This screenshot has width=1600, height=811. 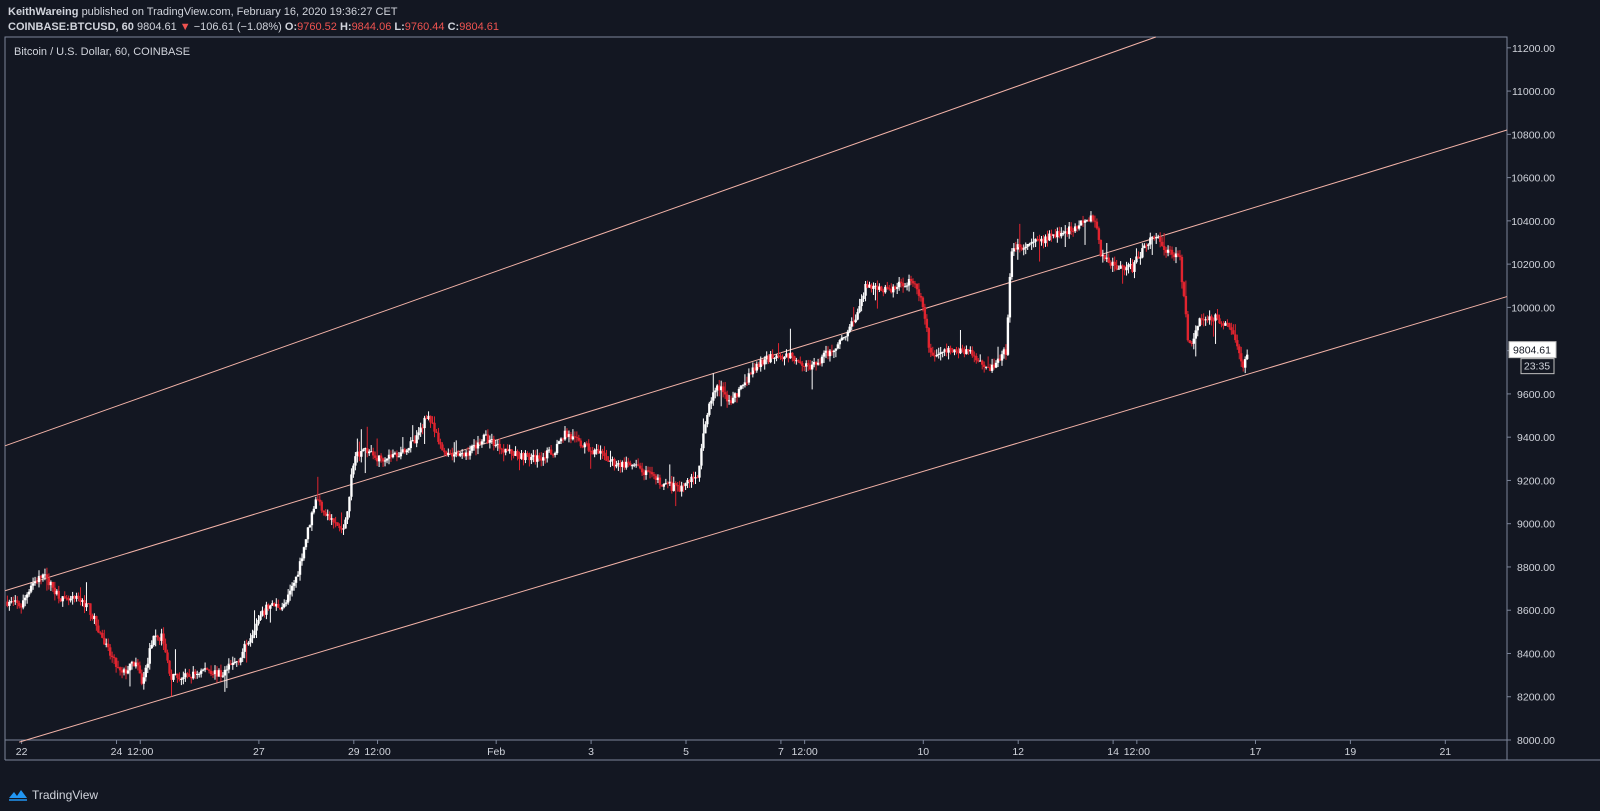 What do you see at coordinates (1536, 698) in the screenshot?
I see `y-tick-label: 8200.00` at bounding box center [1536, 698].